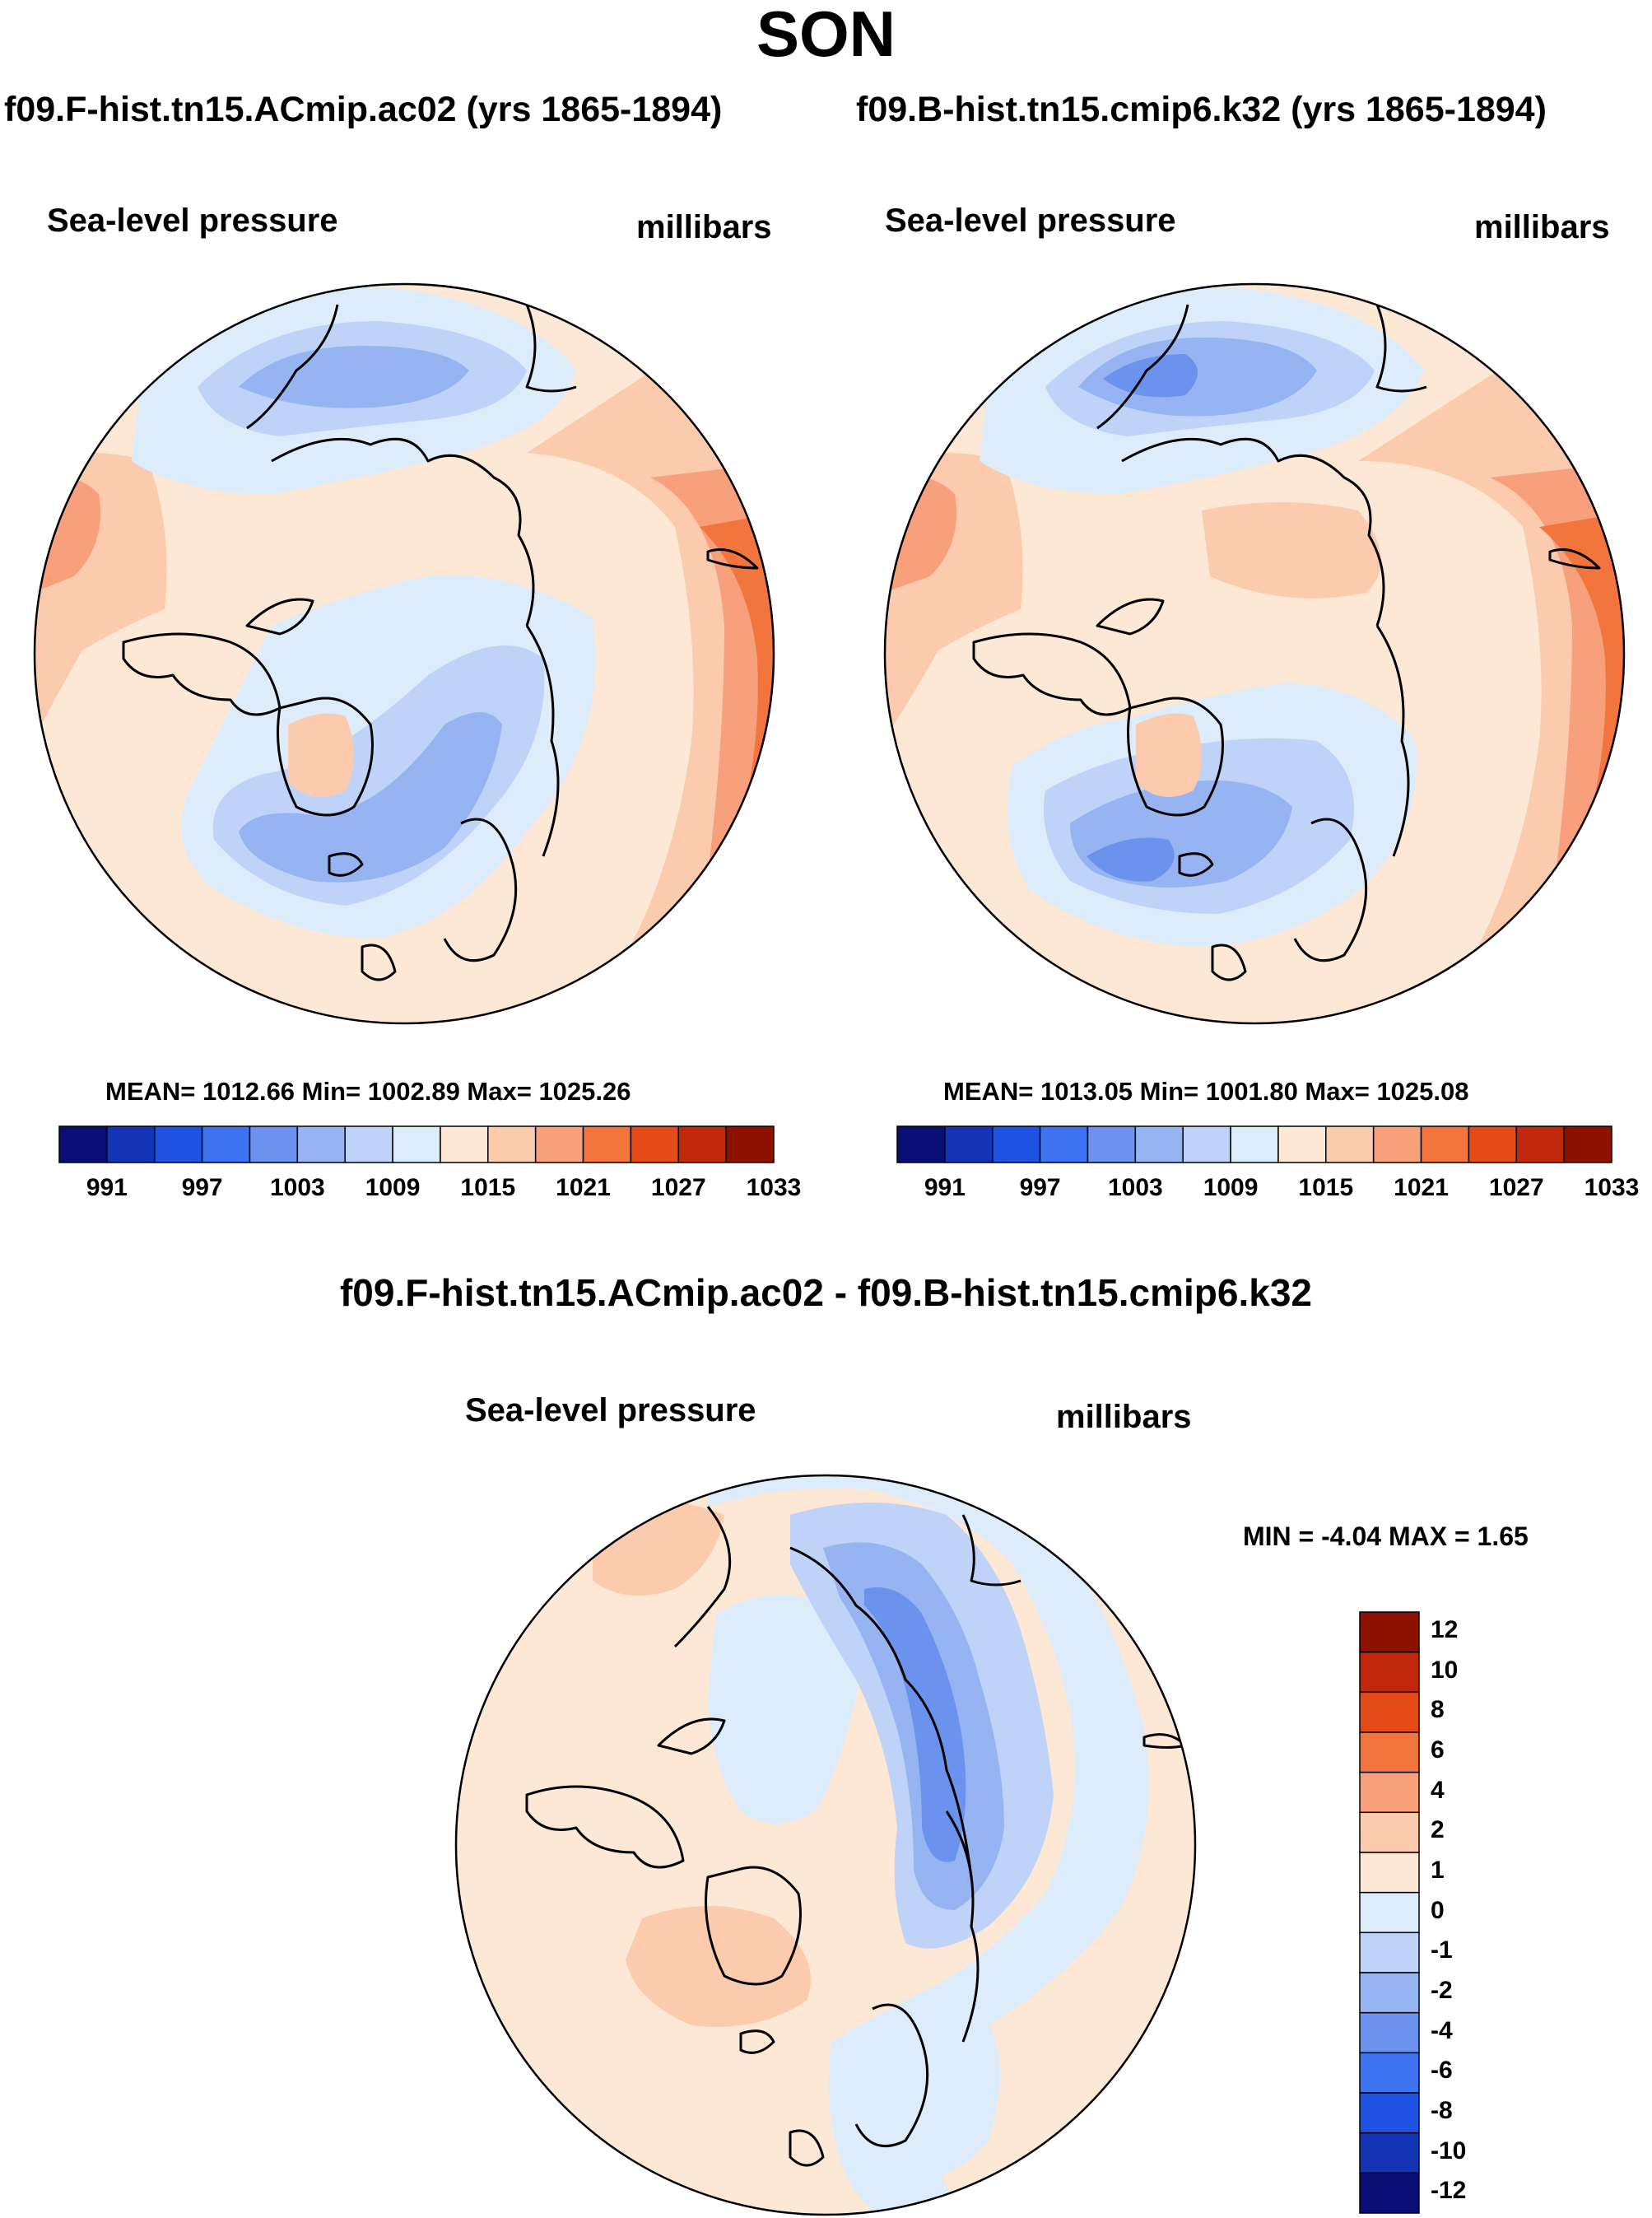 The height and width of the screenshot is (2218, 1652). I want to click on panel-1-colorbar-tick-label: 991, so click(107, 1187).